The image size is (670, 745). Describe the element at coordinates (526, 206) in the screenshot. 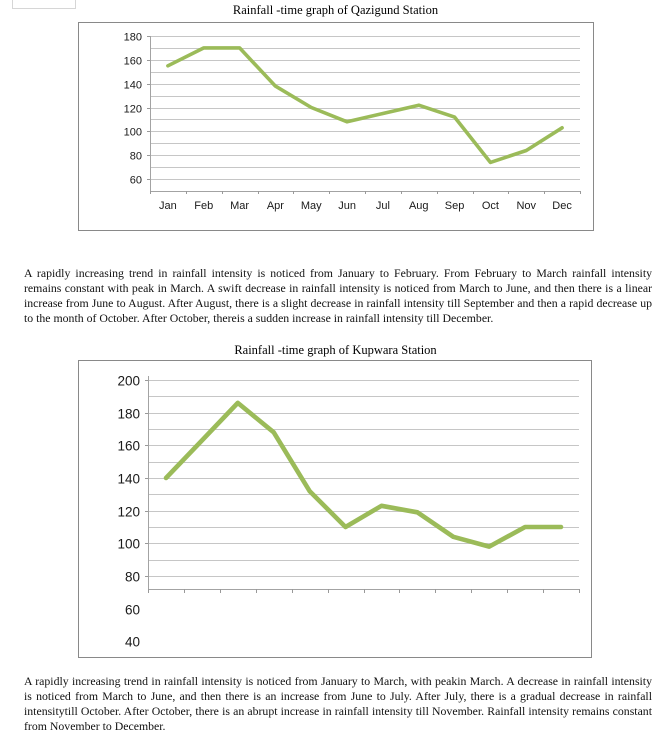

I see `svg-text: Nov` at that location.